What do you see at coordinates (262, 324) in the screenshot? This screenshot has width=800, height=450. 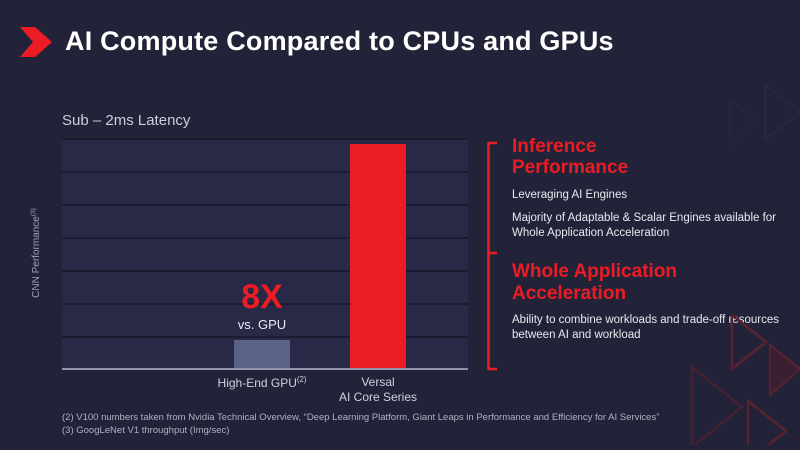 I see `multiplier-caption: vs. GPU` at bounding box center [262, 324].